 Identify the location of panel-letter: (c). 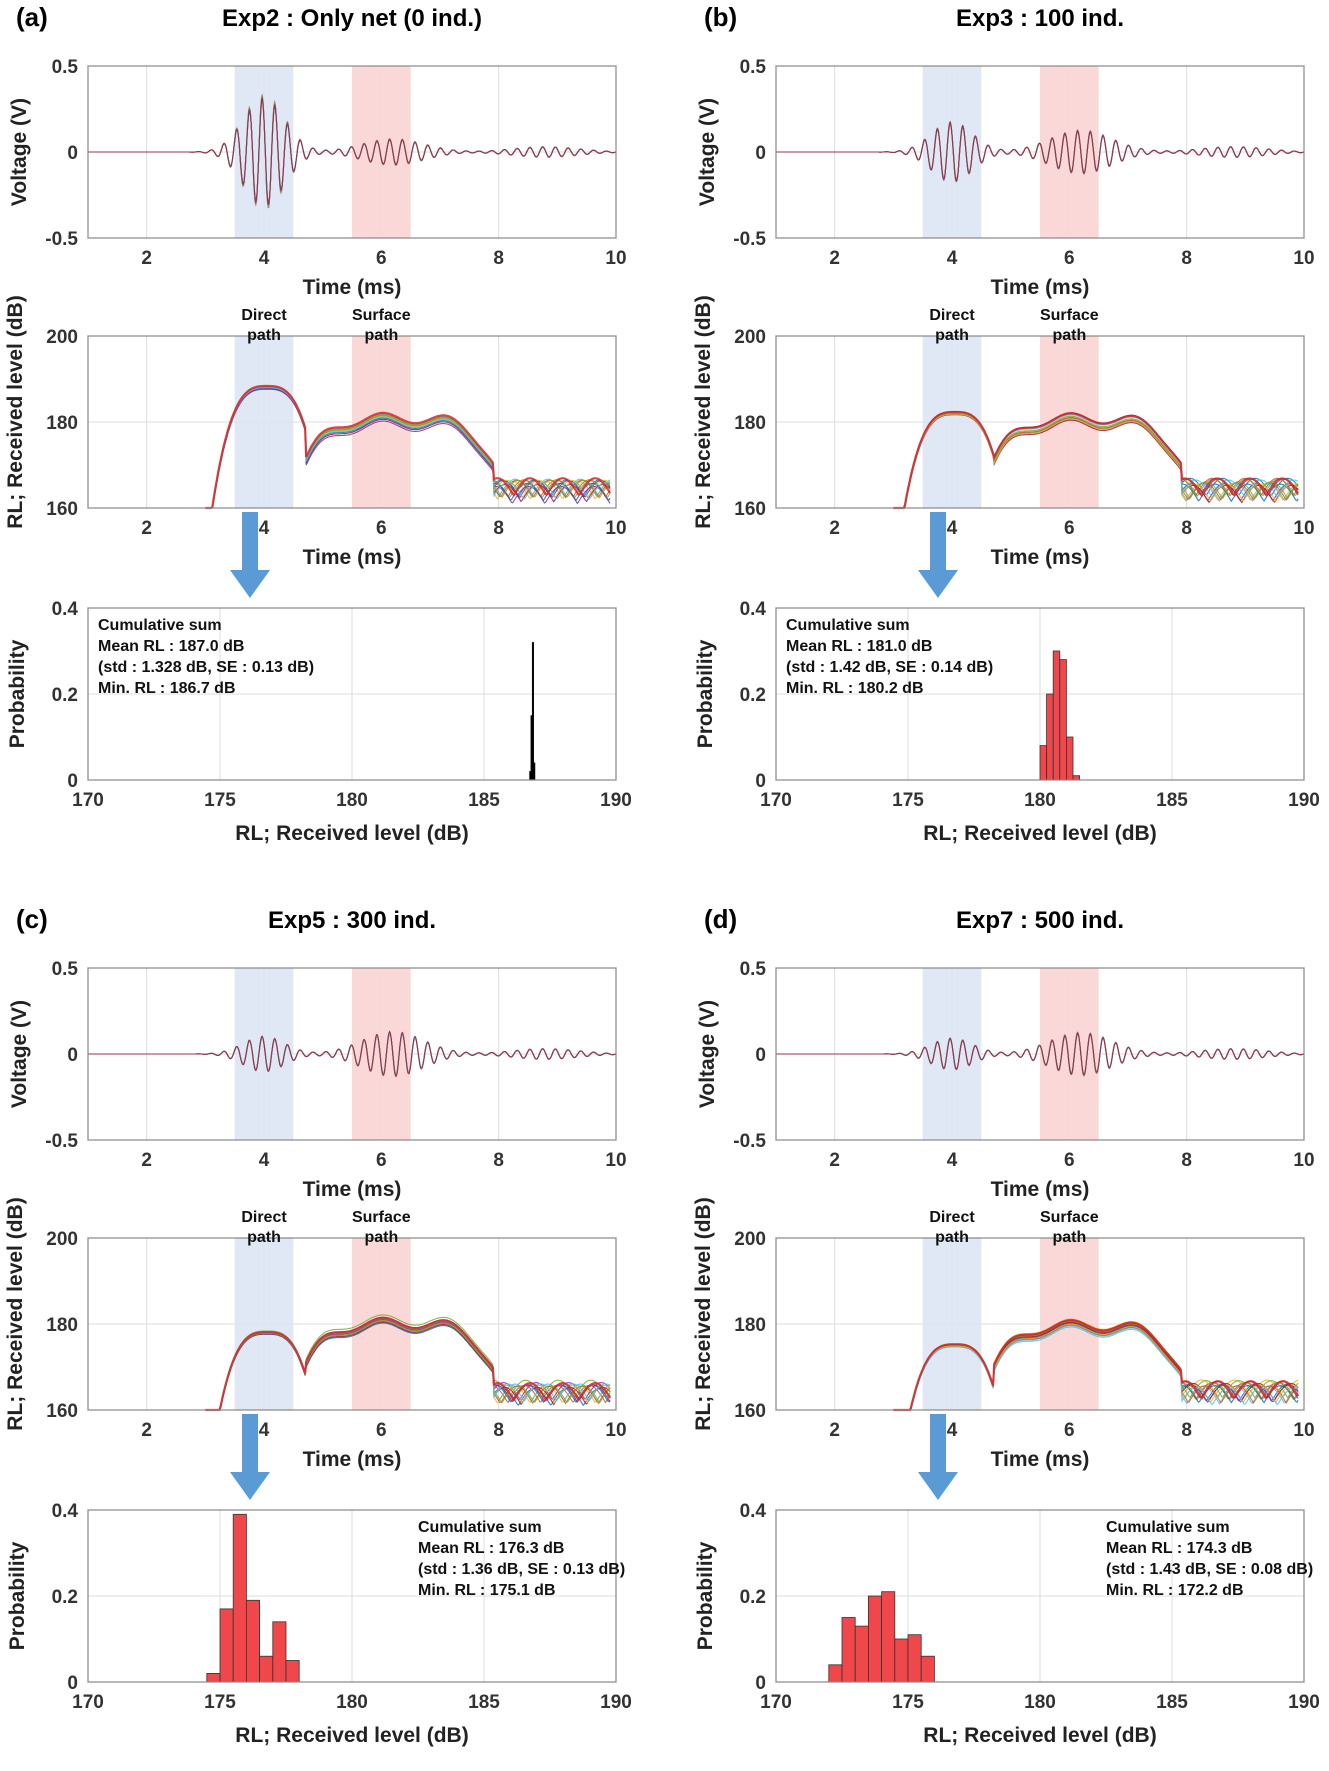
(32, 919).